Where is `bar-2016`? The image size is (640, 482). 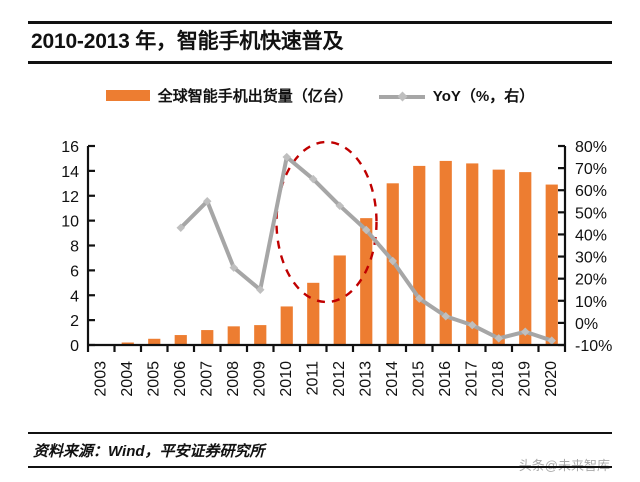 bar-2016 is located at coordinates (445, 252).